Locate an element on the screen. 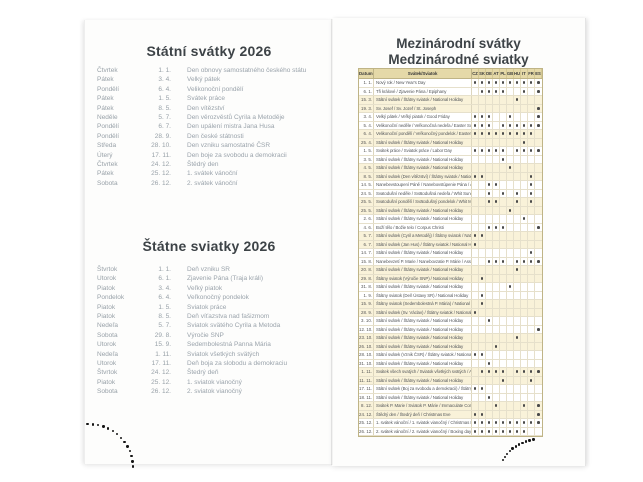 Image resolution: width=643 pixels, height=482 pixels. cell-date: 15. 8. is located at coordinates (367, 261).